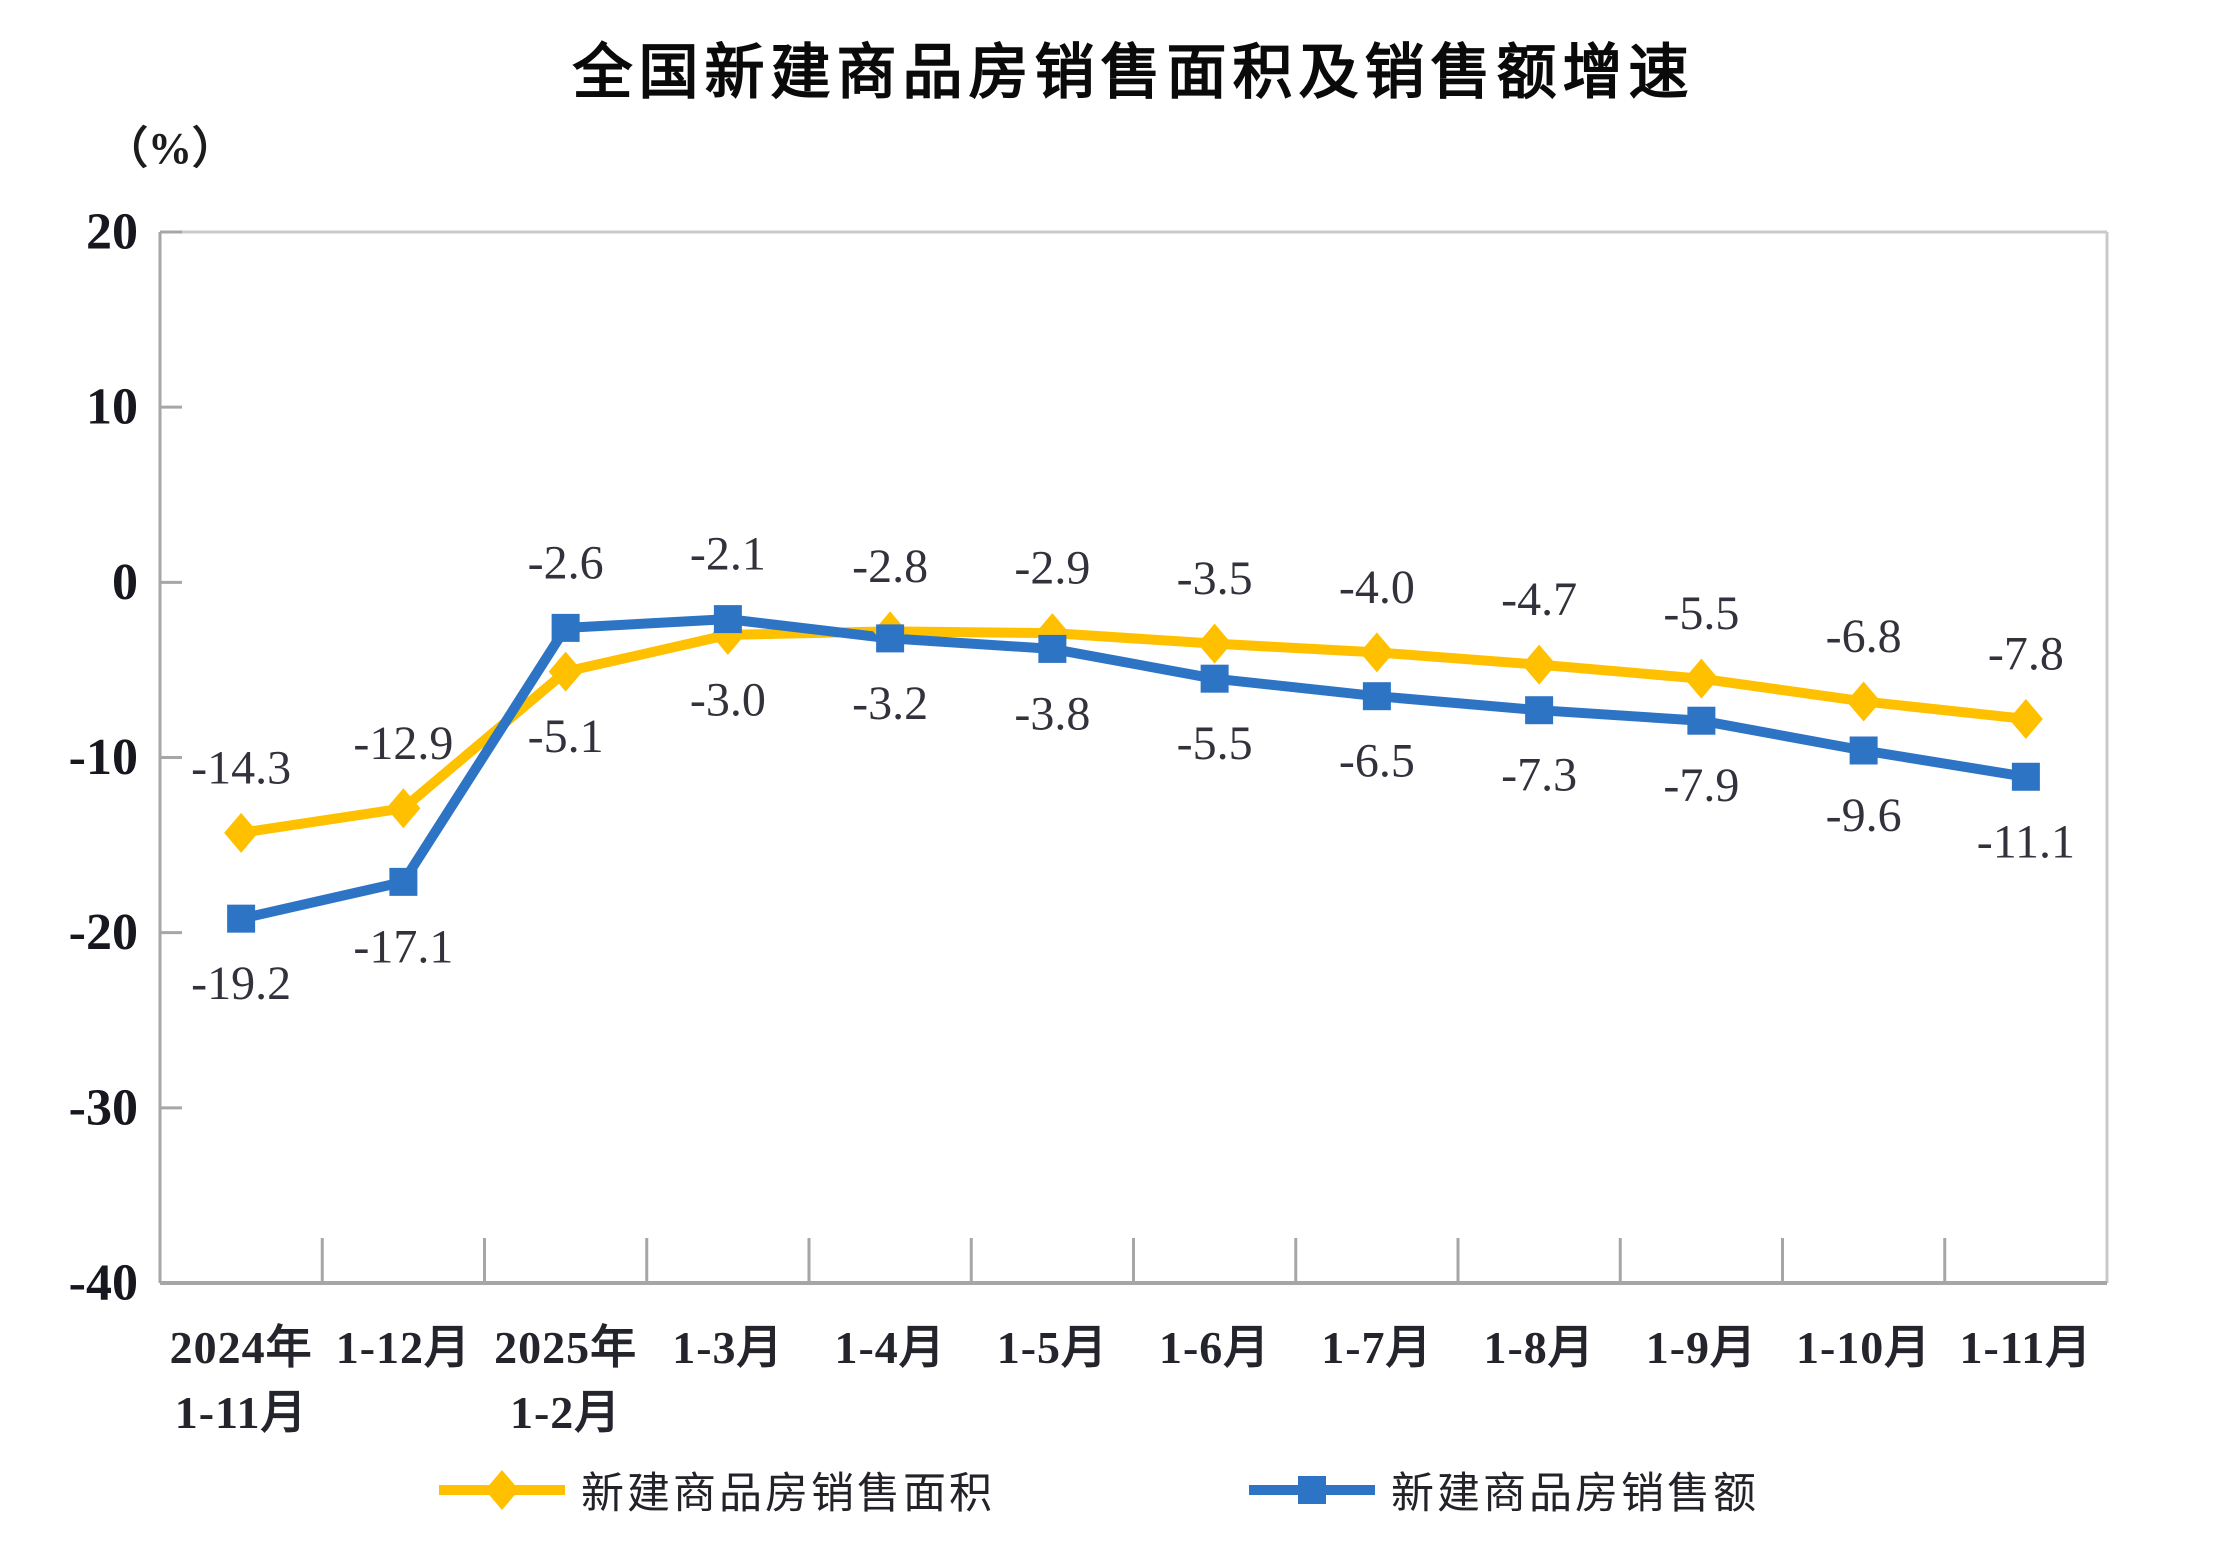 The width and height of the screenshot is (2216, 1568). What do you see at coordinates (1377, 761) in the screenshot?
I see `sales-value-data-label: -6.5` at bounding box center [1377, 761].